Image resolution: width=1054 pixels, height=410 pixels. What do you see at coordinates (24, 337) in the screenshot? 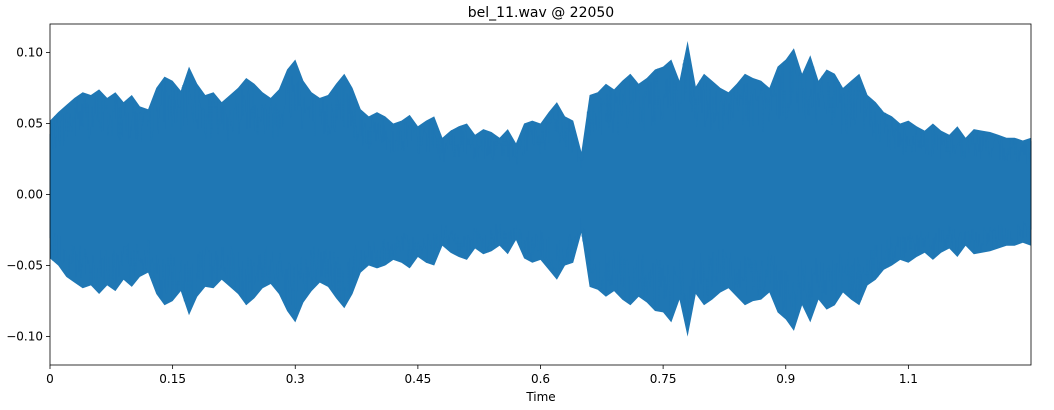
I see `y-tick-label-4: −0.10` at bounding box center [24, 337].